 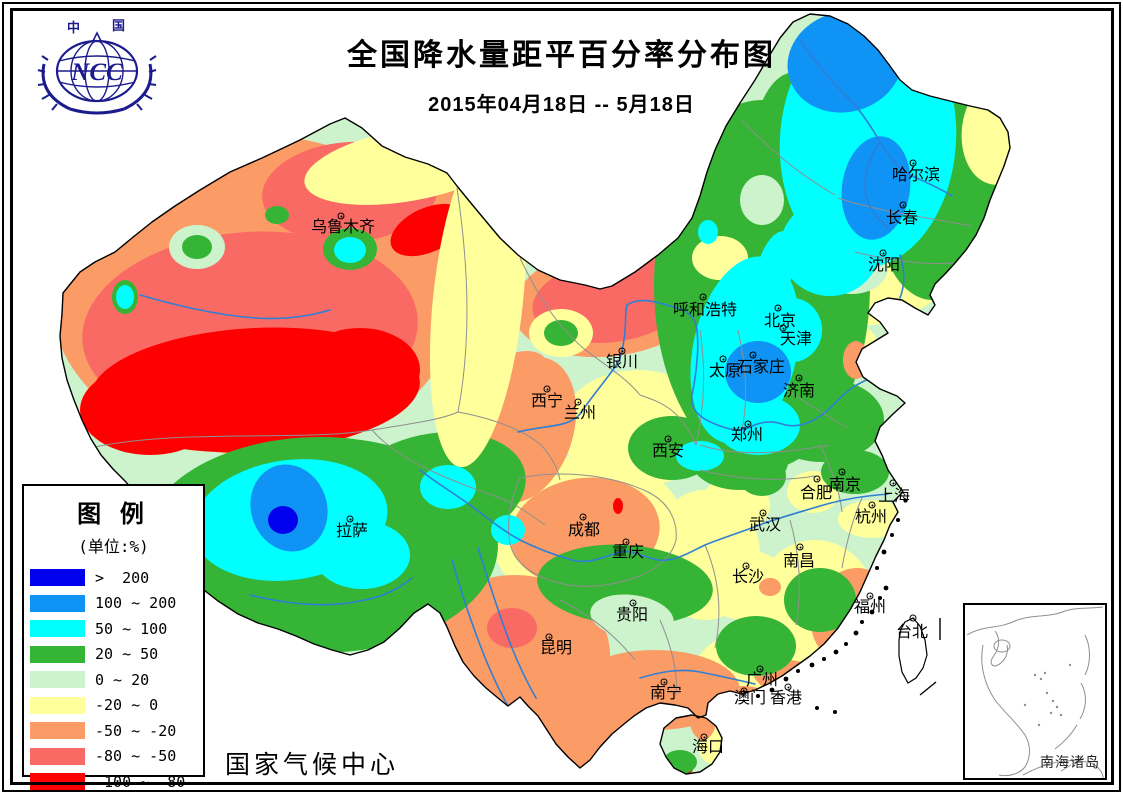 What do you see at coordinates (870, 607) in the screenshot?
I see `city-label: 福州` at bounding box center [870, 607].